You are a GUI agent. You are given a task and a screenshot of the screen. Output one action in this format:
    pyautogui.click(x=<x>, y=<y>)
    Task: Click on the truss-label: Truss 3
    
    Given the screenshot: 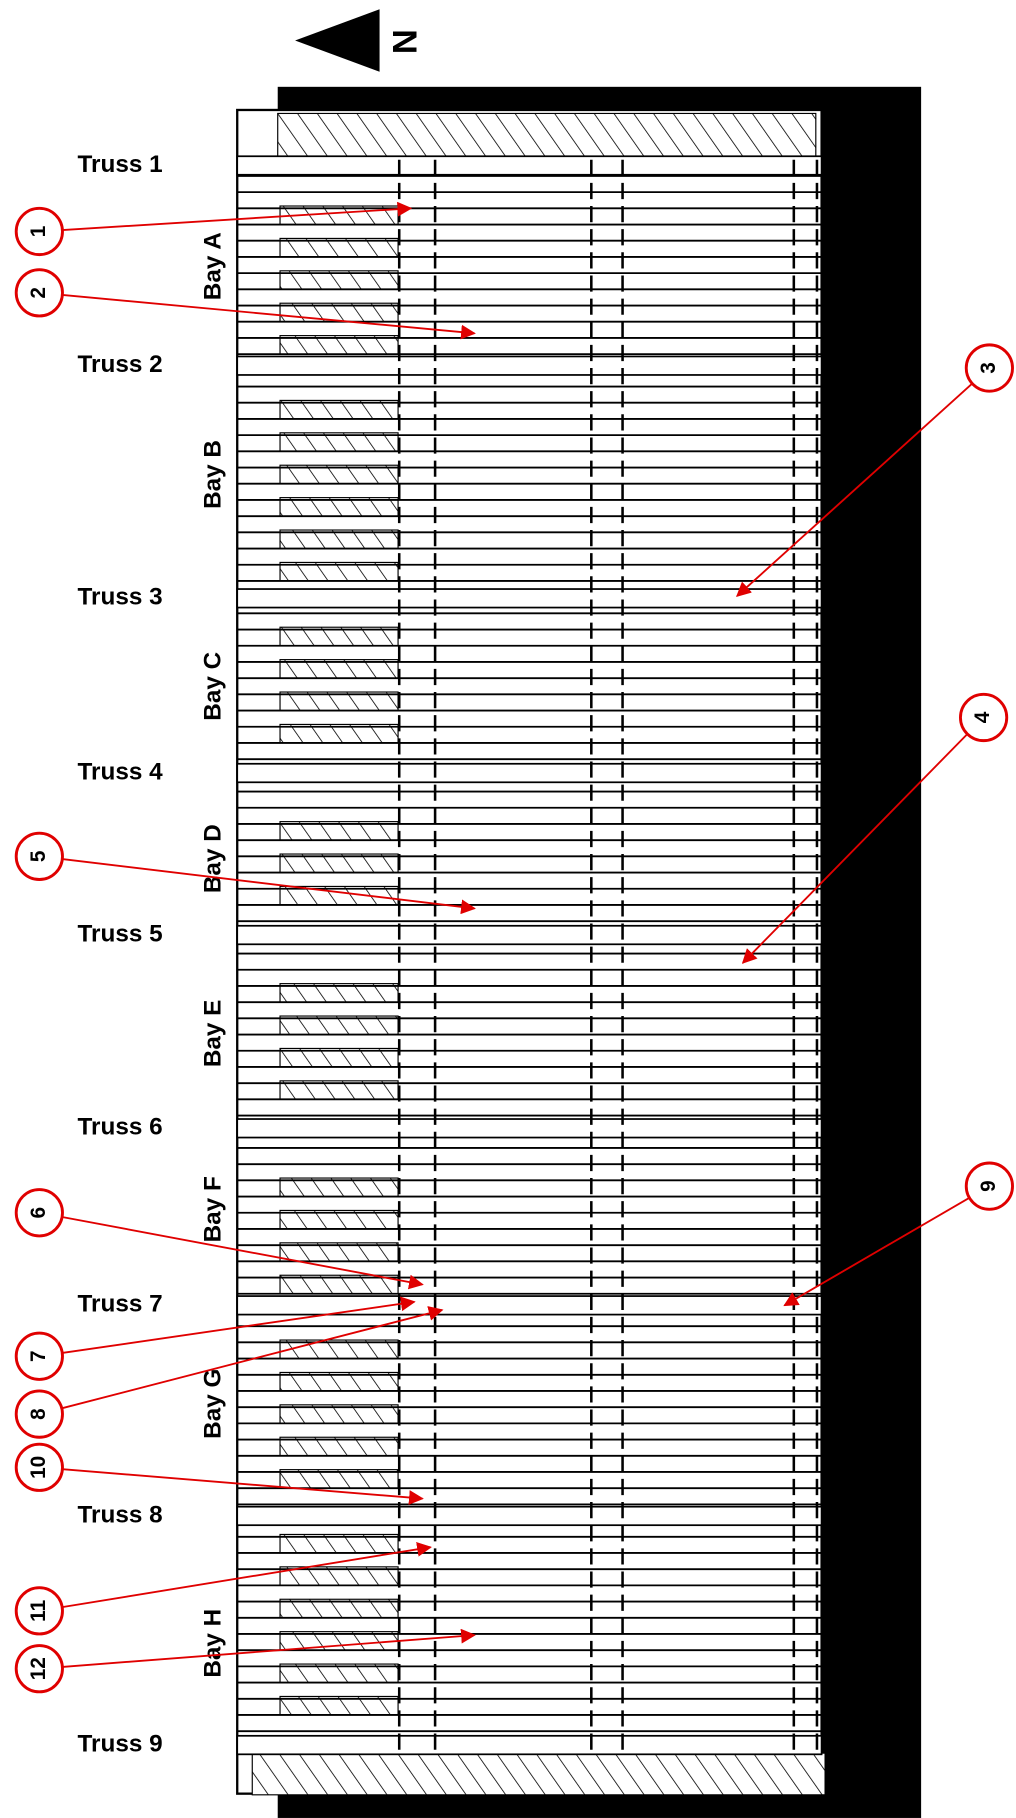 What is the action you would take?
    pyautogui.click(x=120, y=597)
    